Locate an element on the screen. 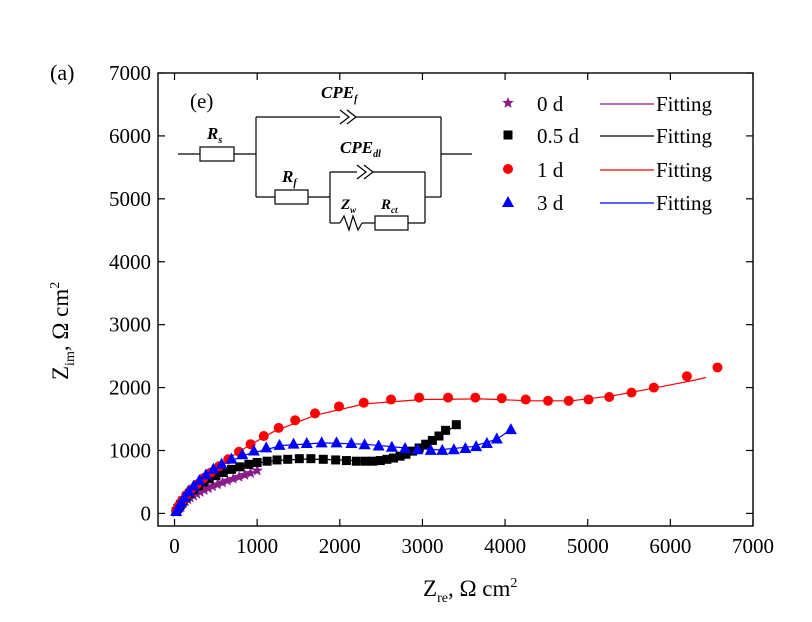  cpedl-label: CPEdl is located at coordinates (360, 149).